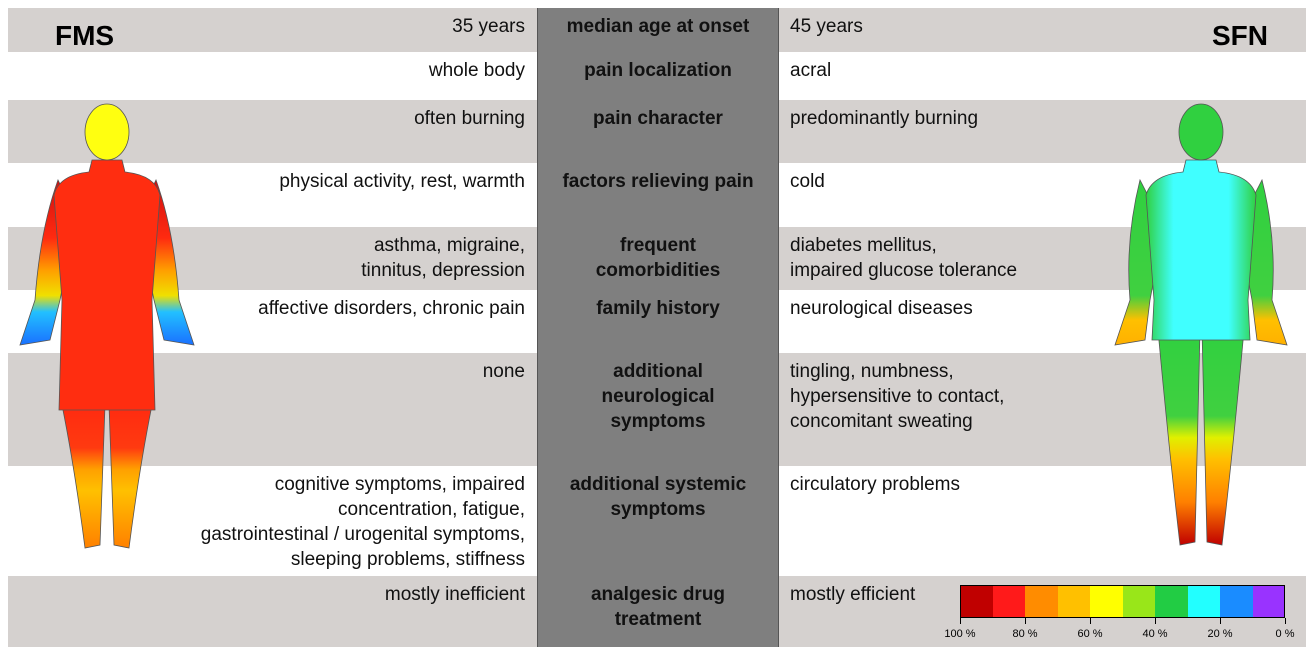 The image size is (1306, 647). What do you see at coordinates (488, 26) in the screenshot?
I see `fms-text: 35 years` at bounding box center [488, 26].